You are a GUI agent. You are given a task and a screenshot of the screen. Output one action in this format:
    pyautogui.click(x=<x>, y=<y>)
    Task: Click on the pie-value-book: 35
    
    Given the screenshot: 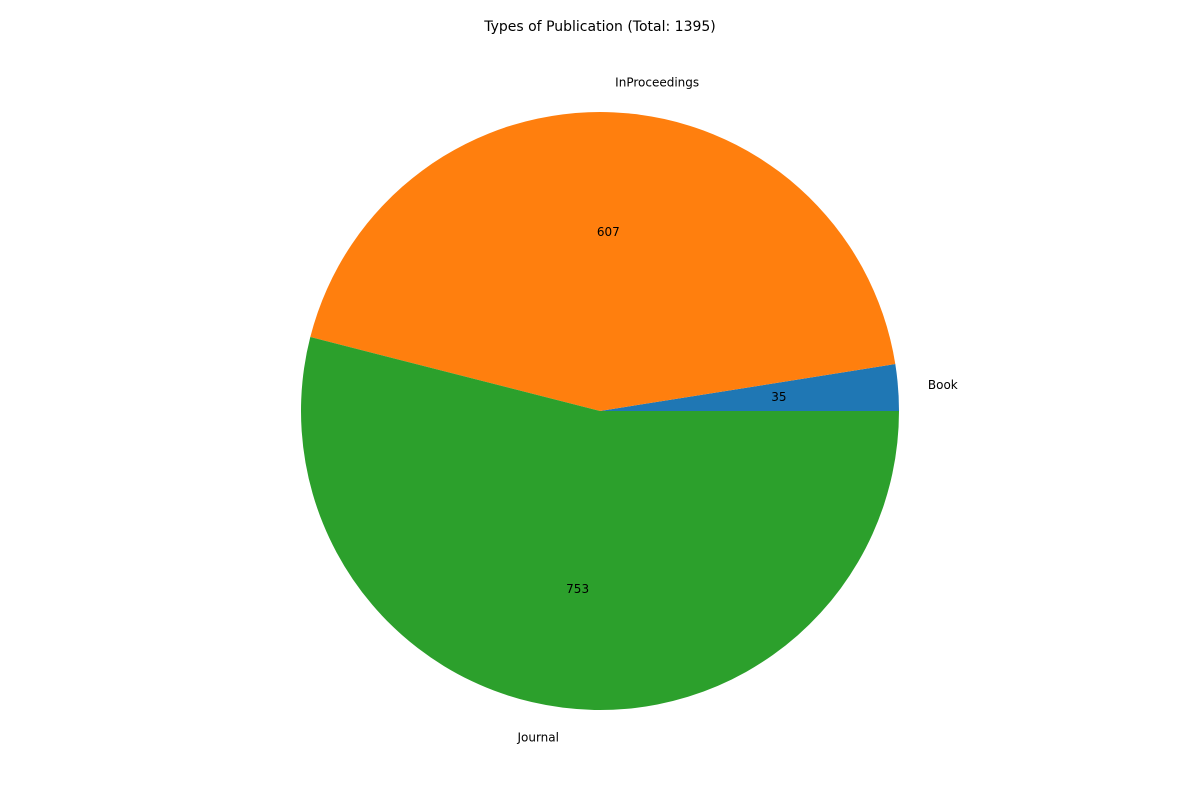 What is the action you would take?
    pyautogui.click(x=778, y=397)
    